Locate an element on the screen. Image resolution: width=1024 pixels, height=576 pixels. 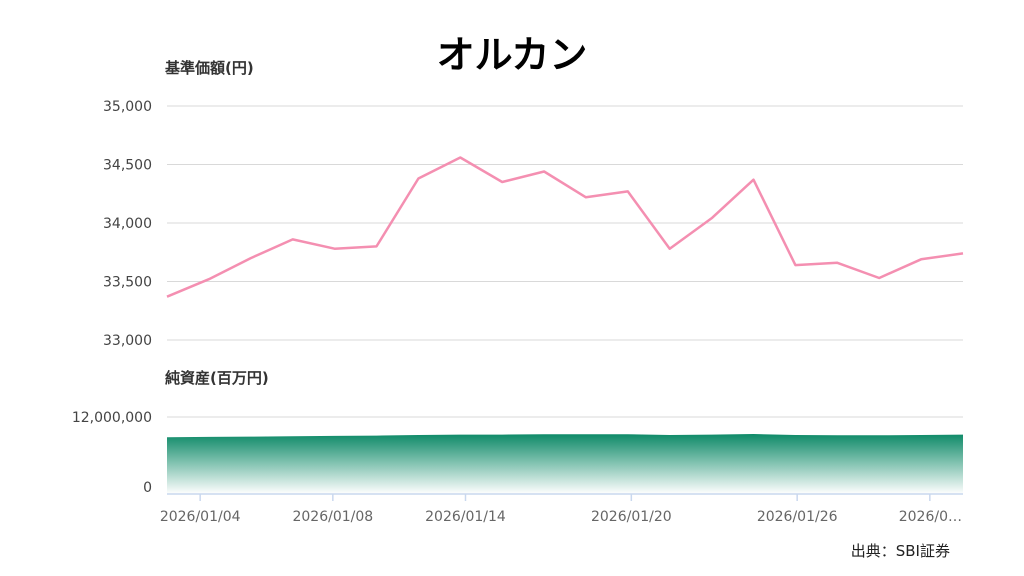
asset-y-ticks: 12,000,000 0 is located at coordinates (112, 453).